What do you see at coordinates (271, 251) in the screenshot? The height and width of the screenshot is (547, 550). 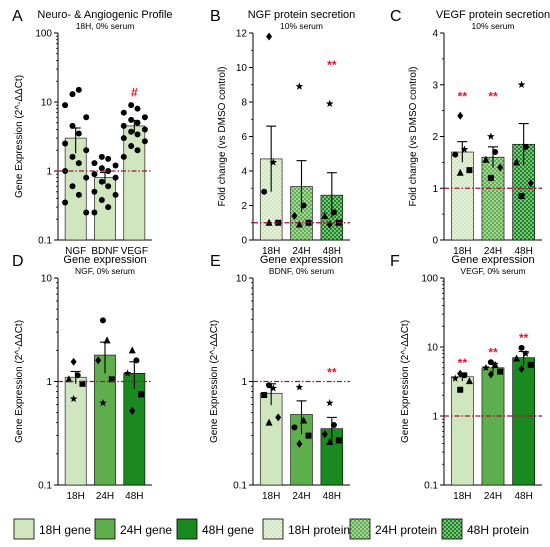 I see `x-tick-label: 18H` at bounding box center [271, 251].